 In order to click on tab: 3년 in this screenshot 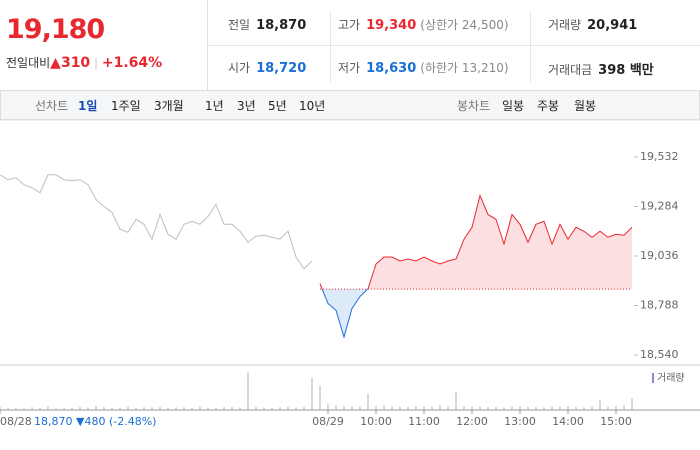, I will do `click(246, 106)`.